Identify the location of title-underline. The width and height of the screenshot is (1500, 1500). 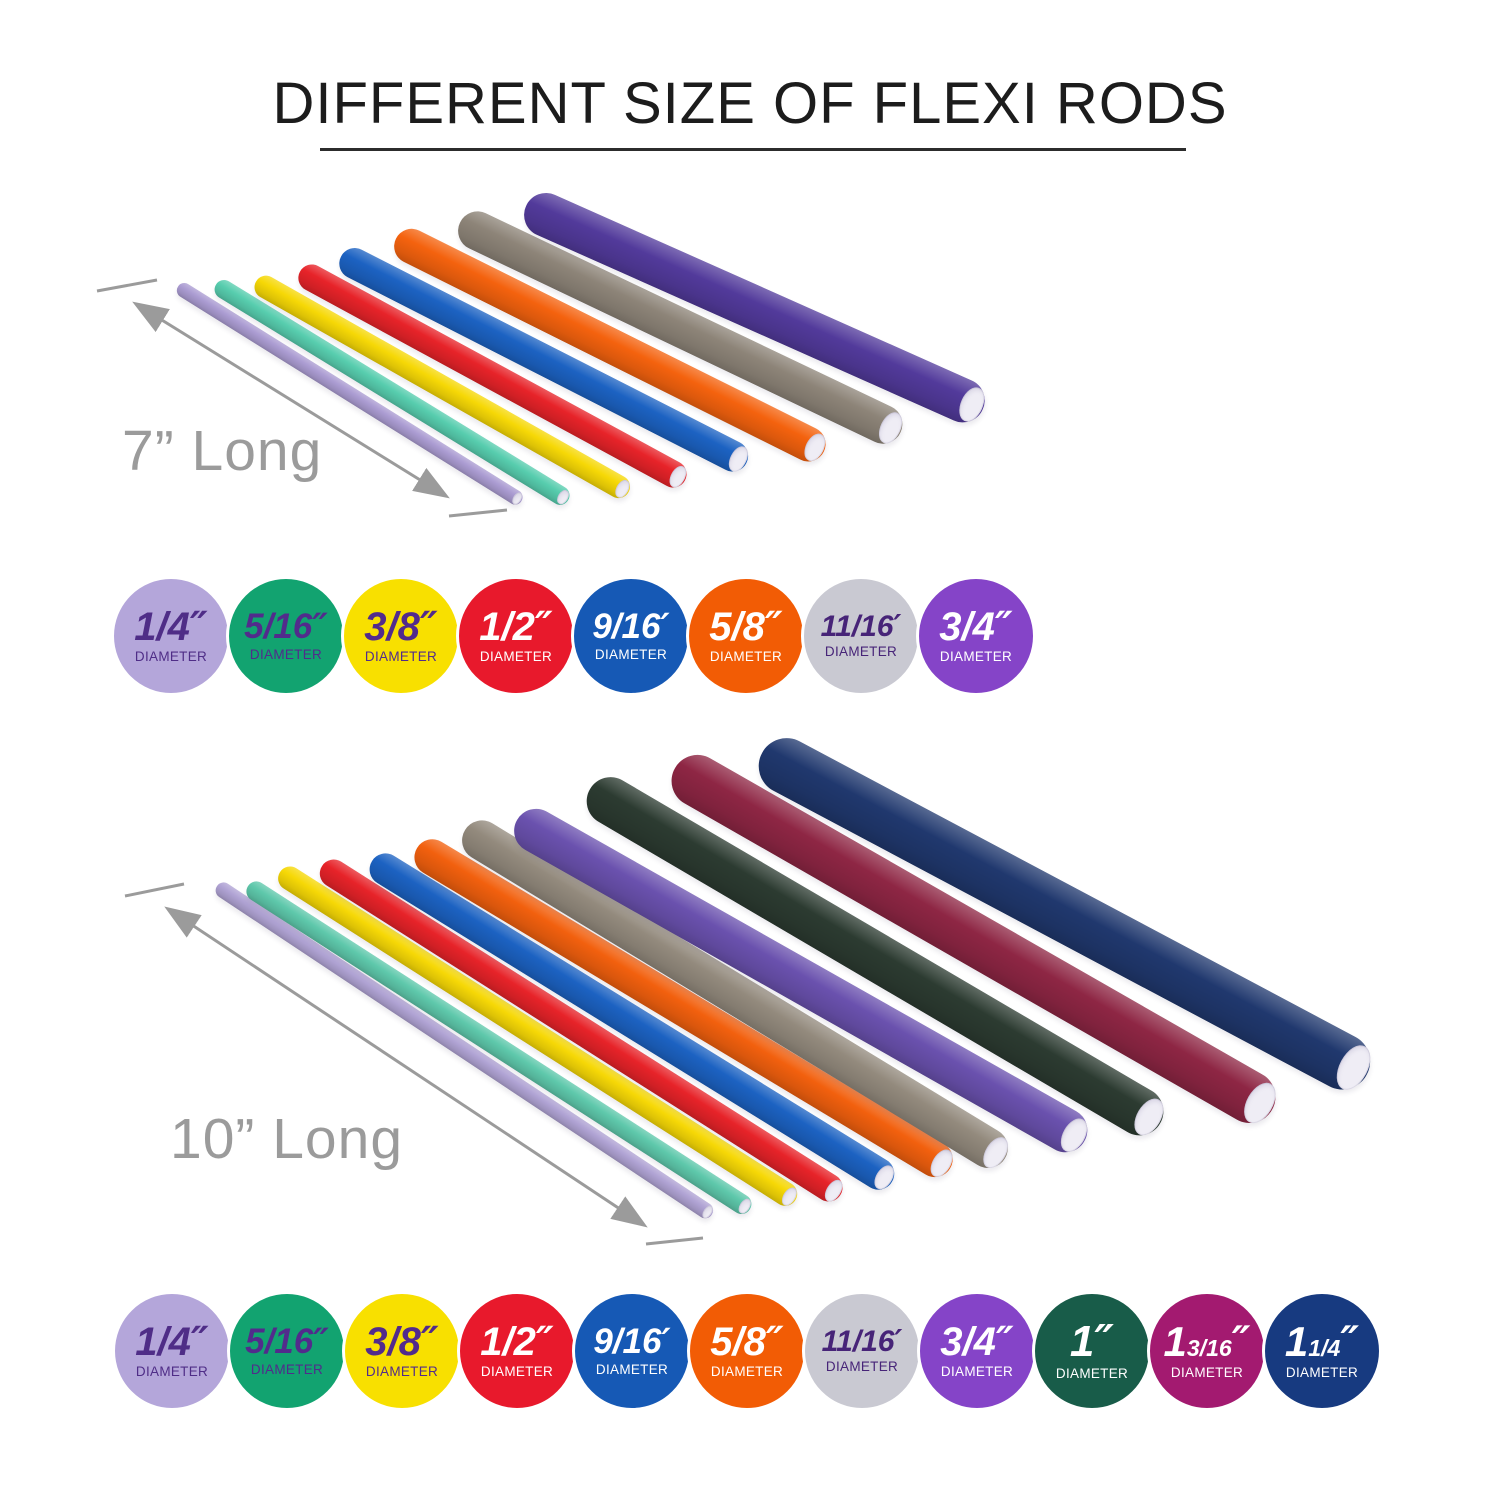
(753, 149).